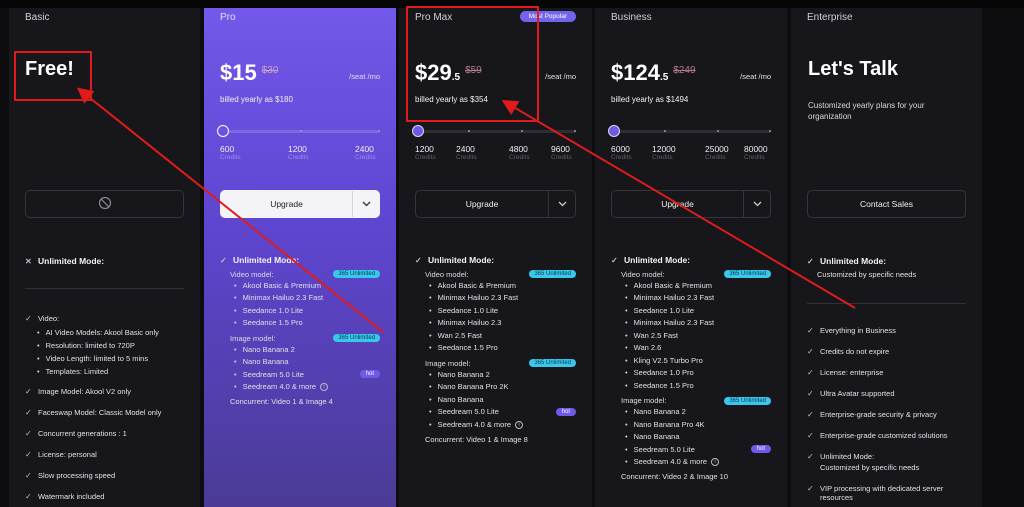 This screenshot has width=1024, height=507. Describe the element at coordinates (110, 332) in the screenshot. I see `feature-subitem: AI Video Models: Akool Basic only` at that location.